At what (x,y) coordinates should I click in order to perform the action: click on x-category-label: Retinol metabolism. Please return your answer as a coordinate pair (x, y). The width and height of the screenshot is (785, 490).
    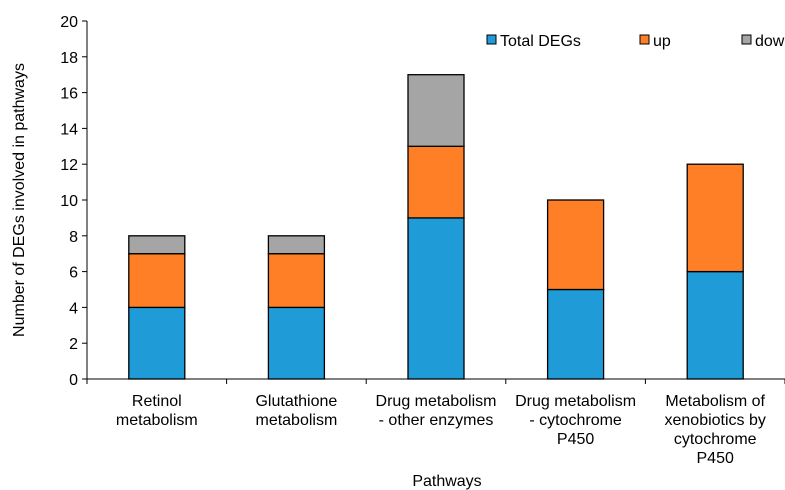
    Looking at the image, I should click on (157, 411).